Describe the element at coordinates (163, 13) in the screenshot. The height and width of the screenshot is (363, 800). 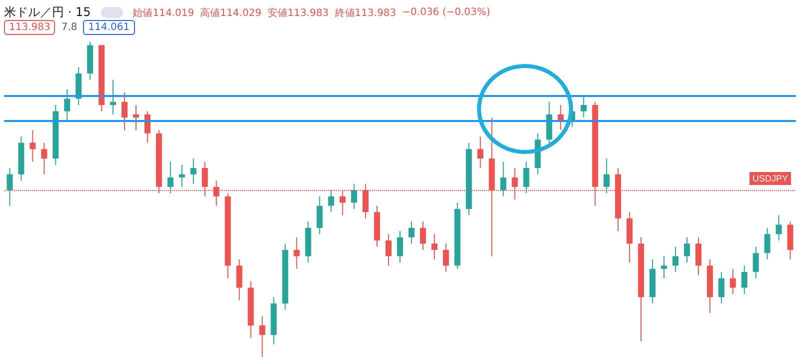
I see `text: 始値114.019` at that location.